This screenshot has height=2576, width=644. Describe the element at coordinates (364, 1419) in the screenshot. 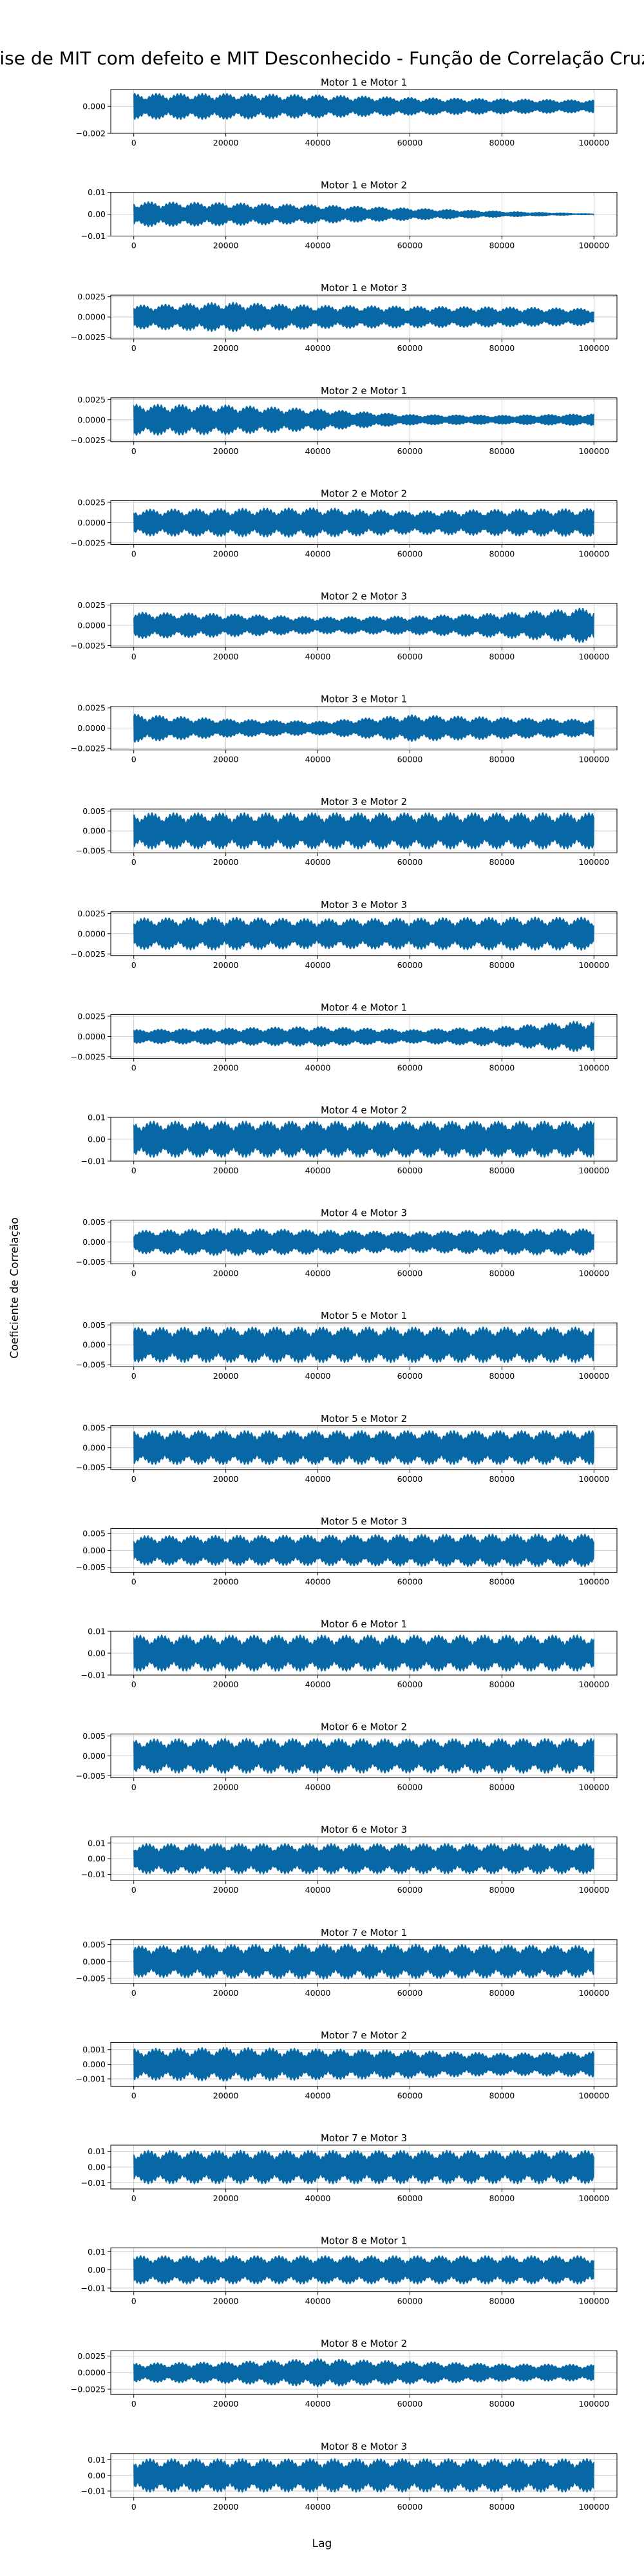

I see `subplot-title: Motor 5 e Motor 2` at that location.